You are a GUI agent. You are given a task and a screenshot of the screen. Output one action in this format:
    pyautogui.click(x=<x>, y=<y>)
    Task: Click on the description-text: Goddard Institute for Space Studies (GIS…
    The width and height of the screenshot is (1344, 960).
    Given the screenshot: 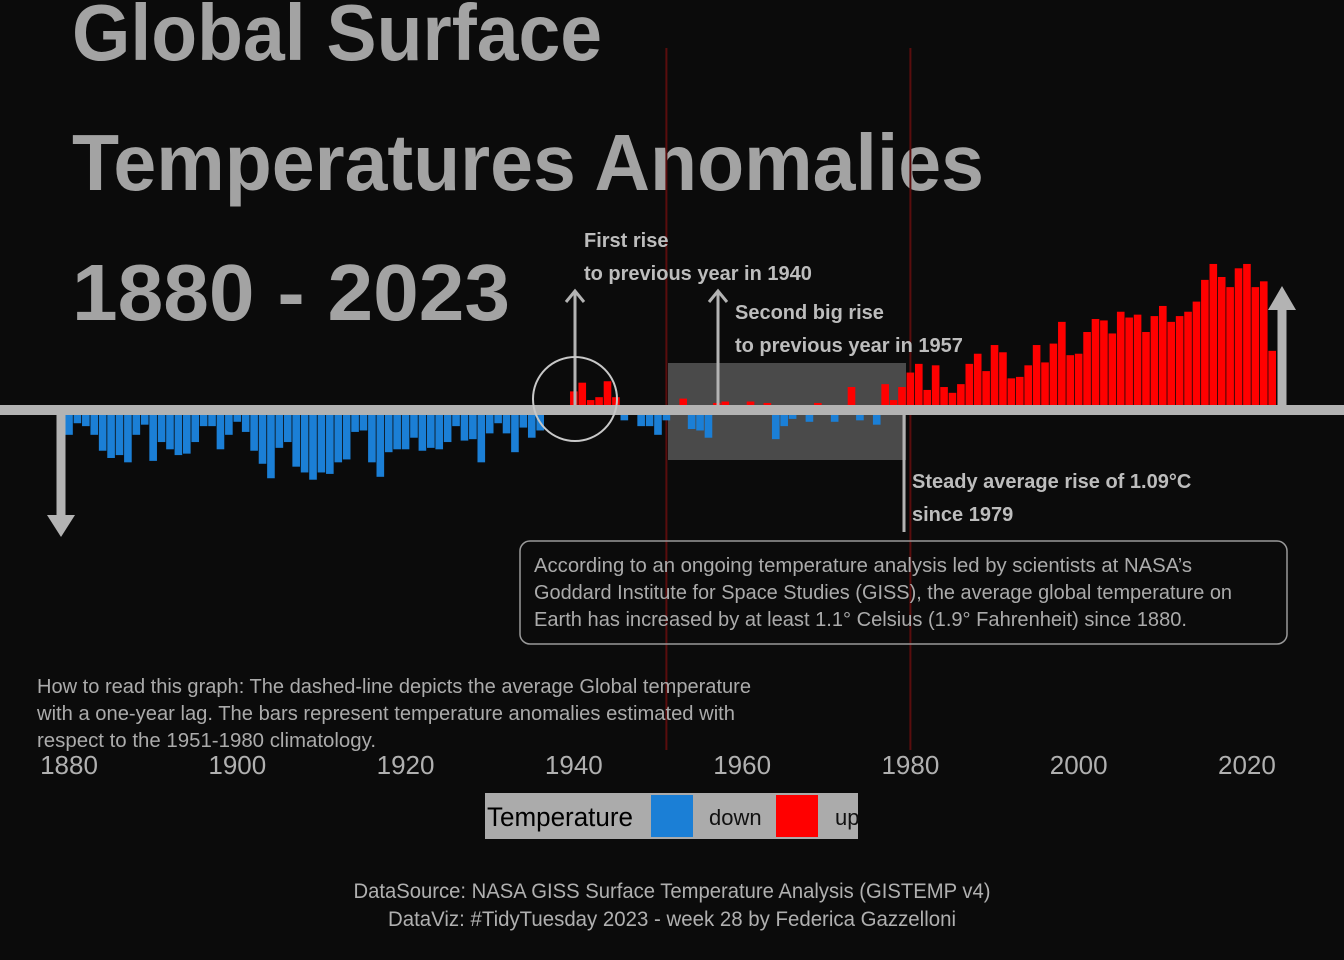 What is the action you would take?
    pyautogui.click(x=883, y=593)
    